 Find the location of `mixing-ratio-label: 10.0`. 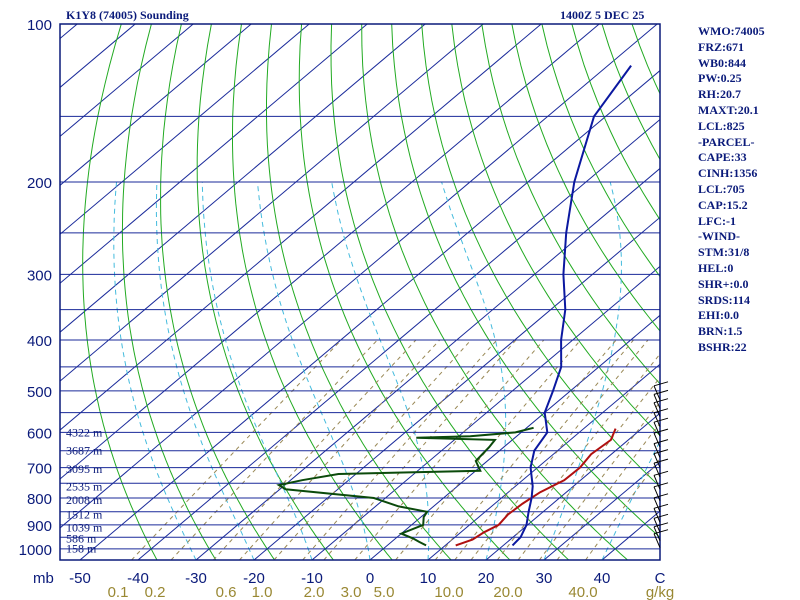

mixing-ratio-label: 10.0 is located at coordinates (448, 592).